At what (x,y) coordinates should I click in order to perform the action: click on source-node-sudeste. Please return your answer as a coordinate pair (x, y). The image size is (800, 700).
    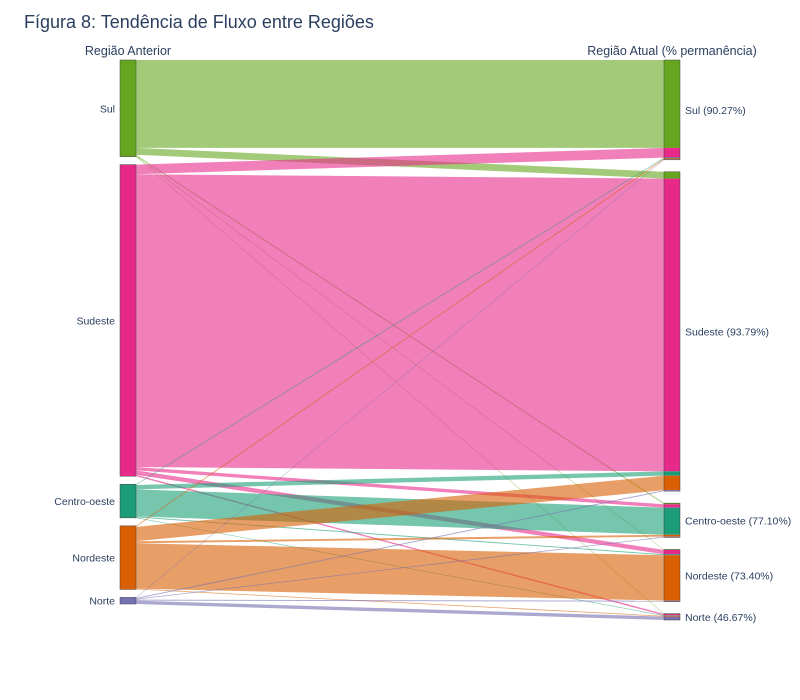
    Looking at the image, I should click on (128, 320).